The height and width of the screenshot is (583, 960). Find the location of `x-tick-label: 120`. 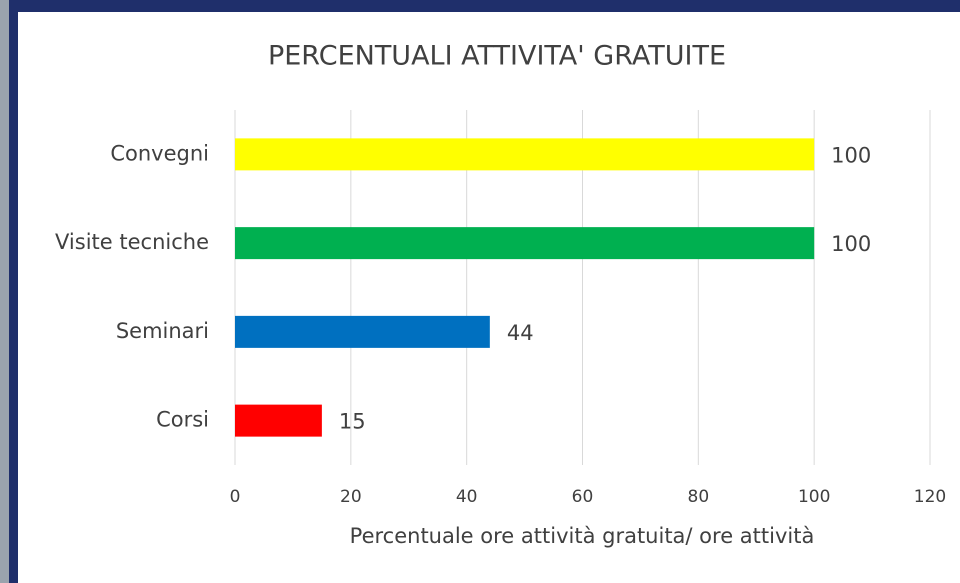

x-tick-label: 120 is located at coordinates (930, 497).